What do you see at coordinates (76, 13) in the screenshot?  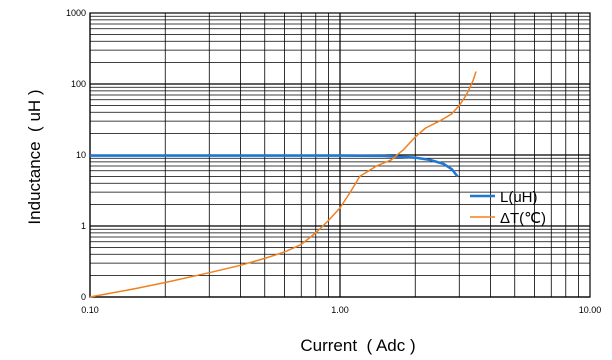 I see `y-tick-label: 1000` at bounding box center [76, 13].